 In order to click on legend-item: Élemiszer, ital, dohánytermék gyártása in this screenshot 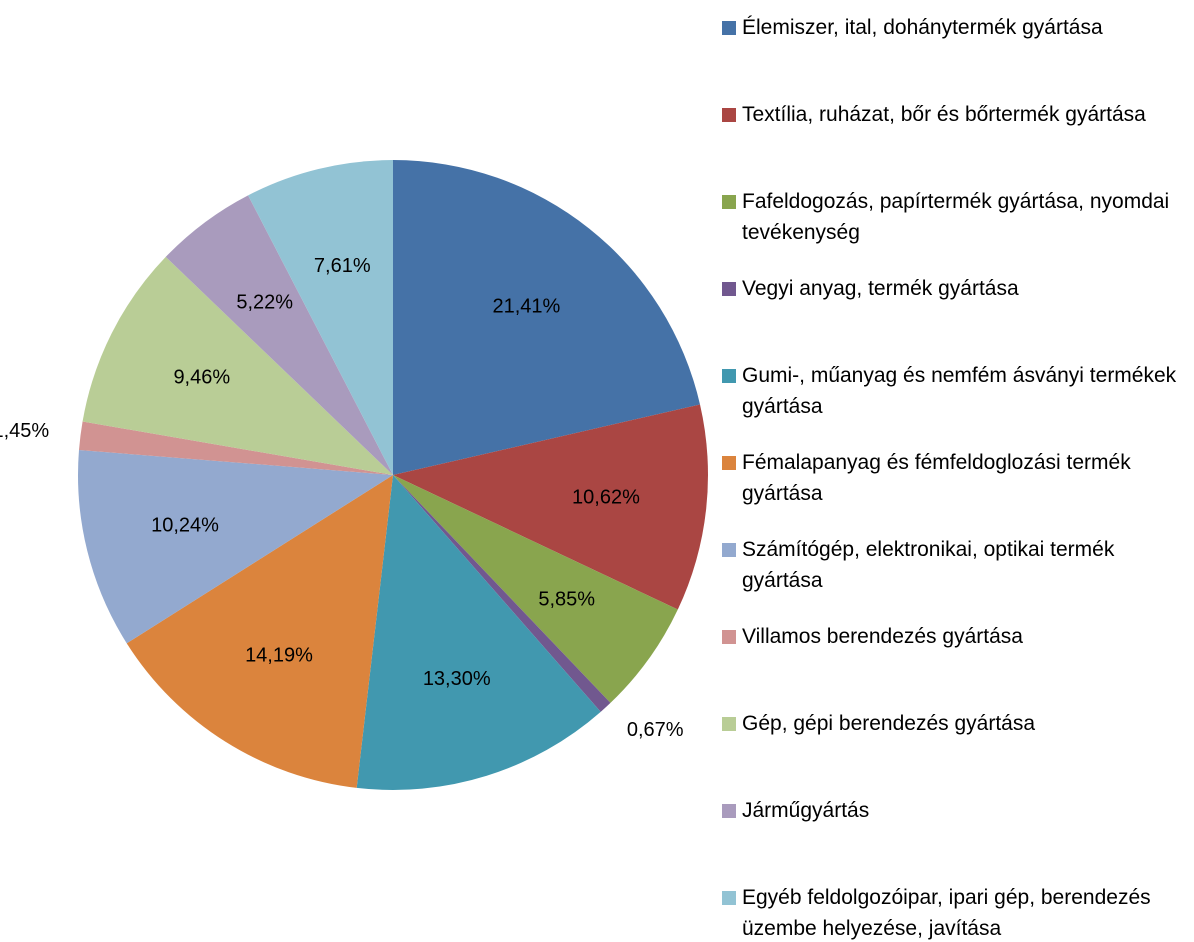, I will do `click(952, 27)`.